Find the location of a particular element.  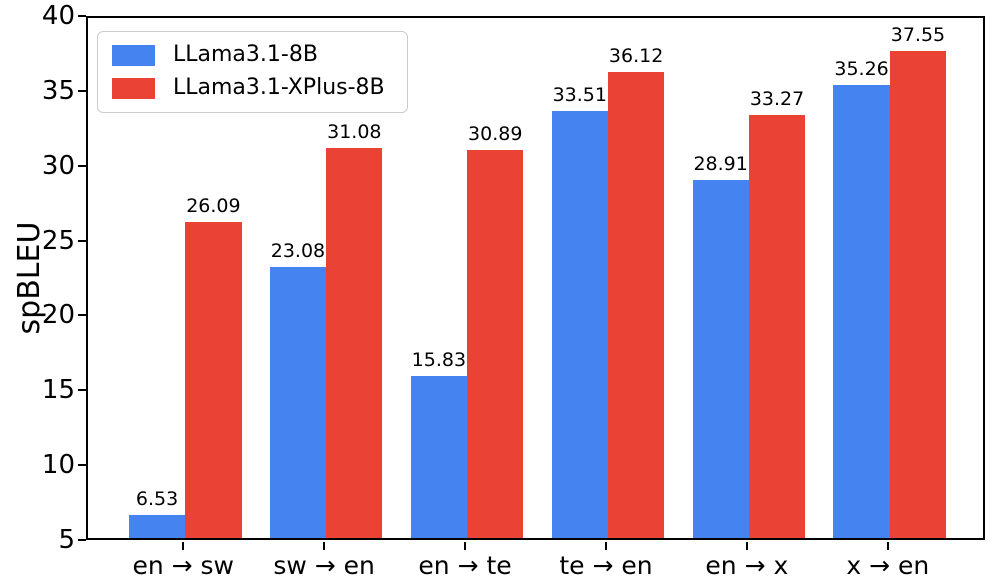

bar-value-label: 37.55 is located at coordinates (918, 34).